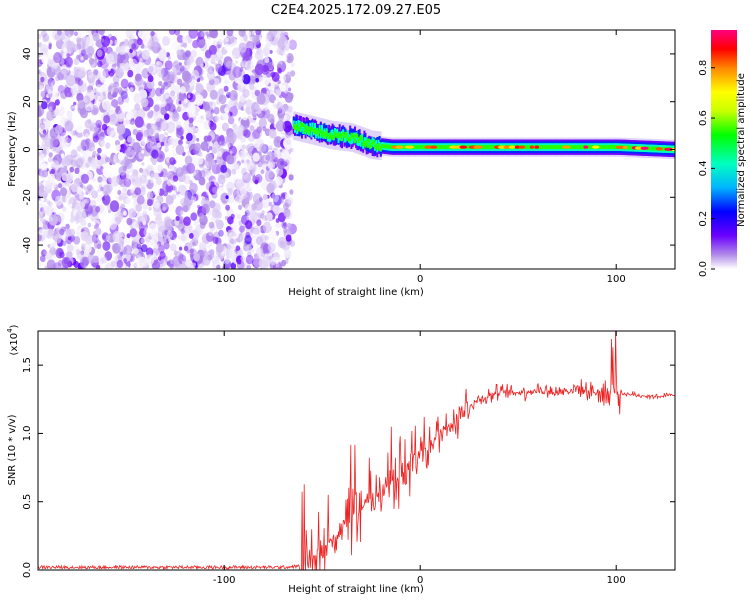 The image size is (750, 600). What do you see at coordinates (703, 118) in the screenshot?
I see `colorbar-tick-label: 0.6` at bounding box center [703, 118].